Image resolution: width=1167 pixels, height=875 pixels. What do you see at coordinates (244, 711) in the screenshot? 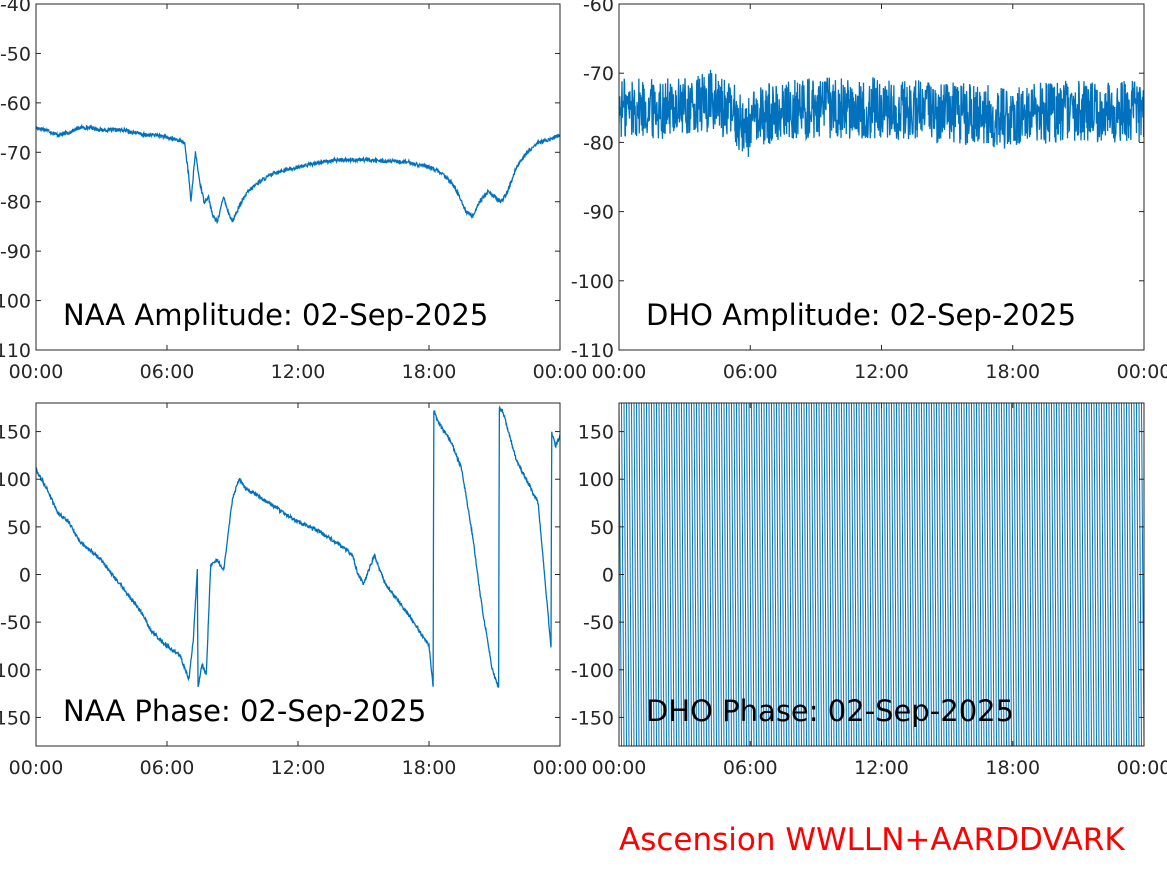
I see `panel-title: NAA Phase: 02-Sep-2025` at bounding box center [244, 711].